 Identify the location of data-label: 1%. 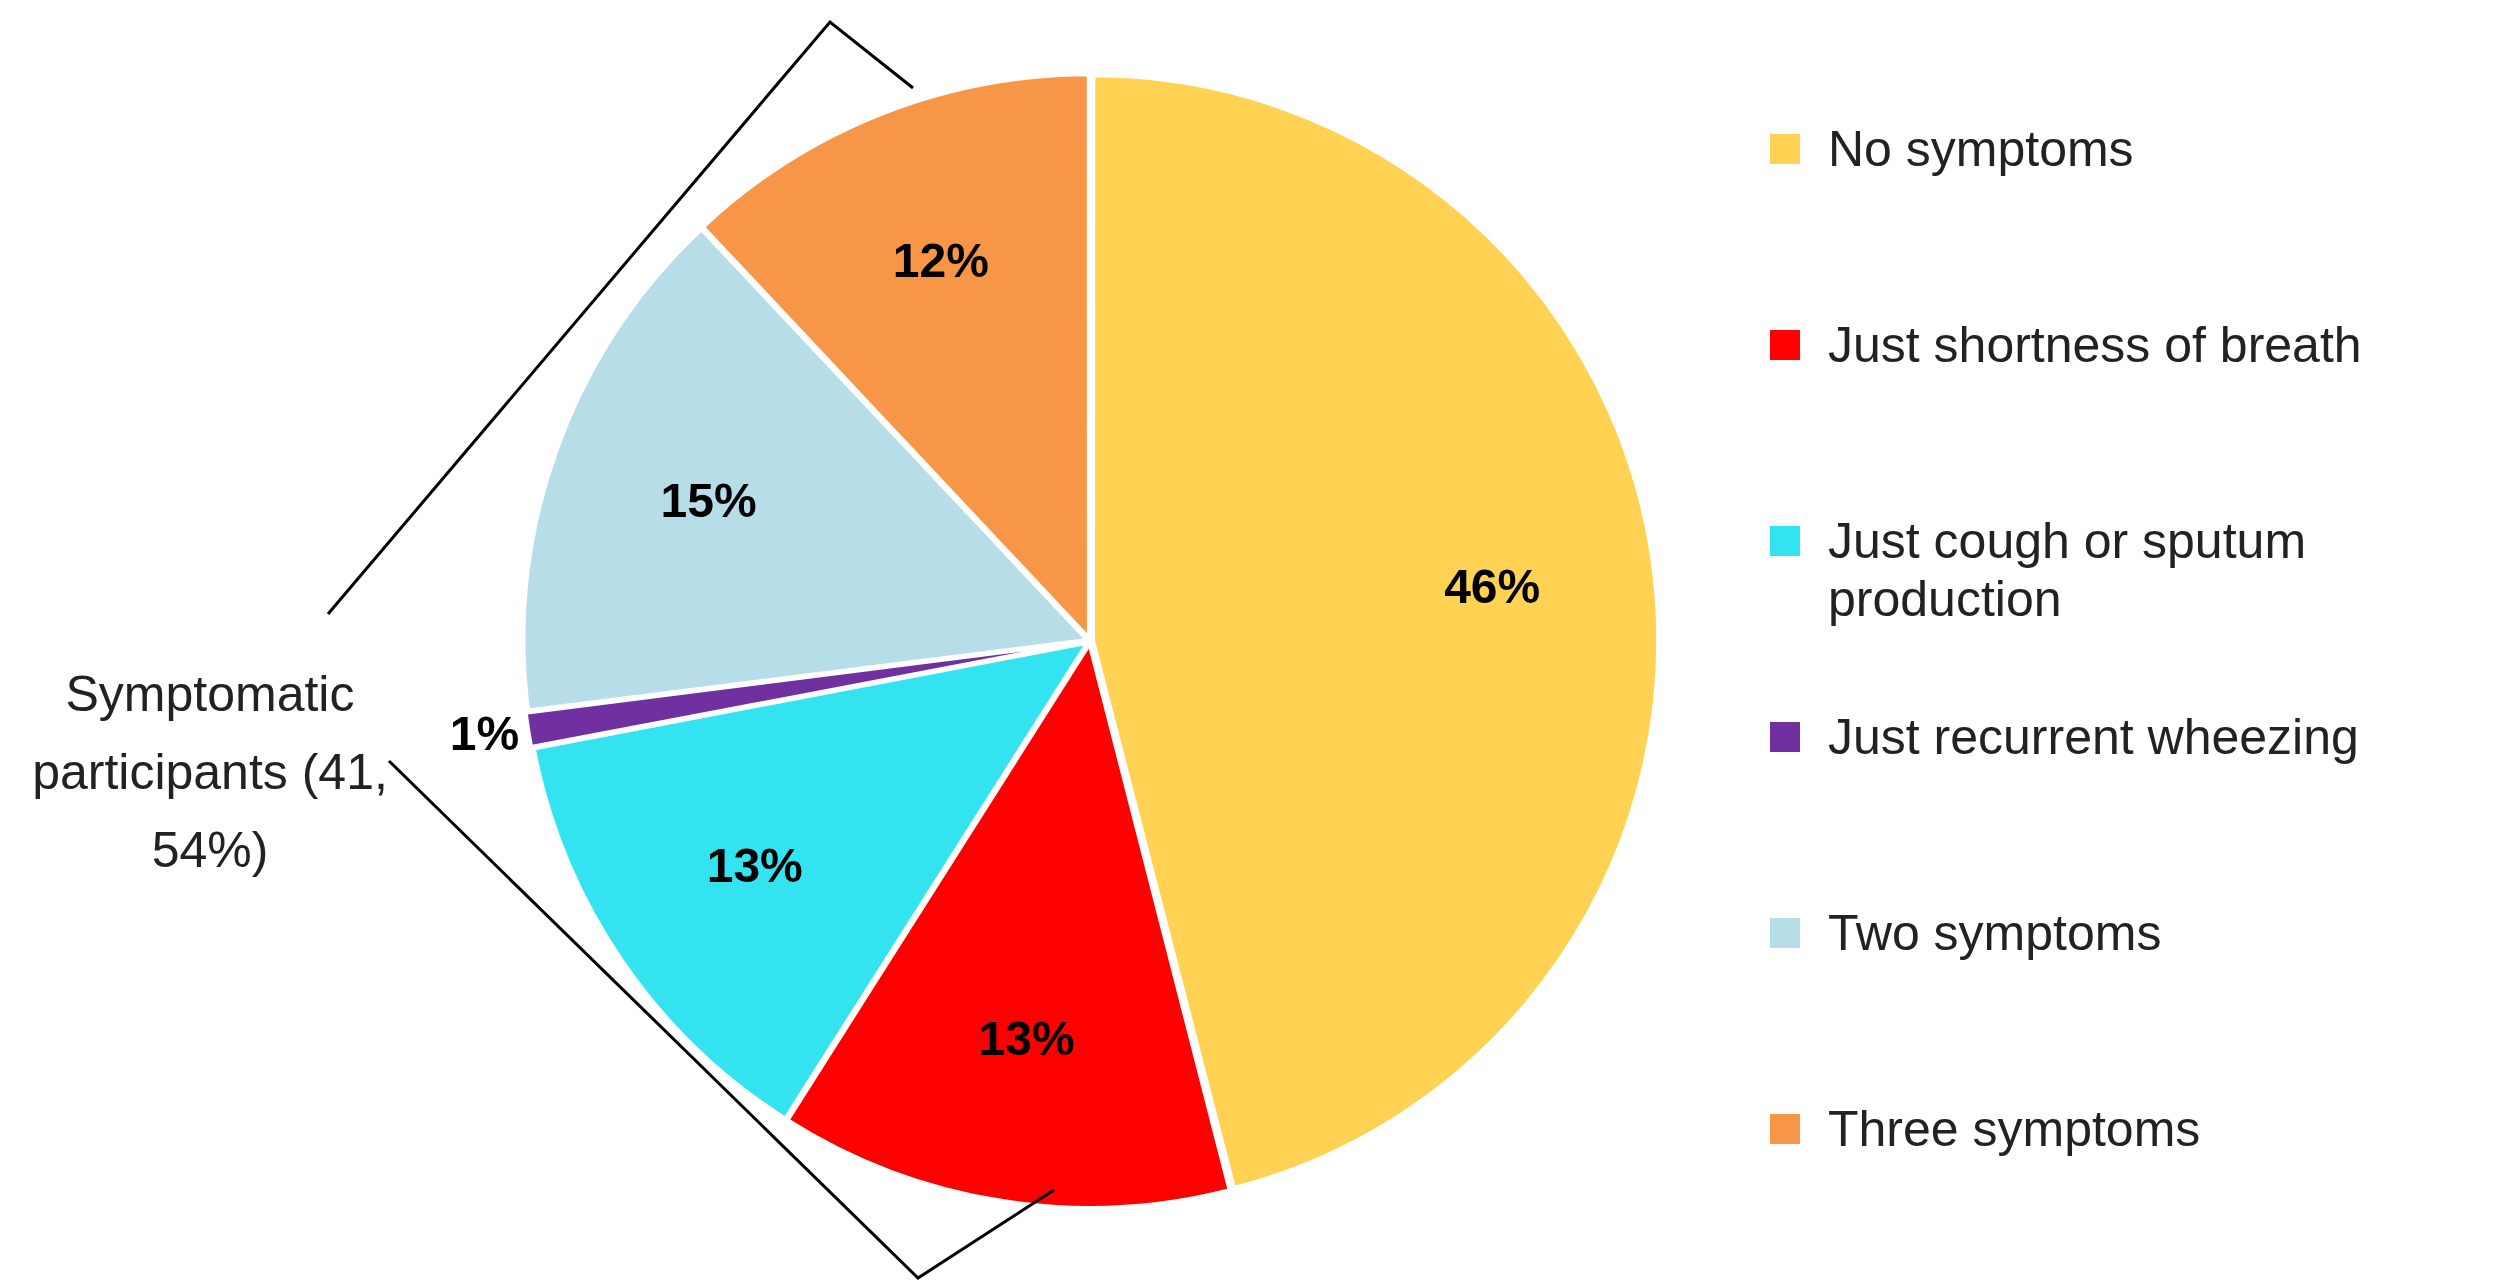
(484, 734).